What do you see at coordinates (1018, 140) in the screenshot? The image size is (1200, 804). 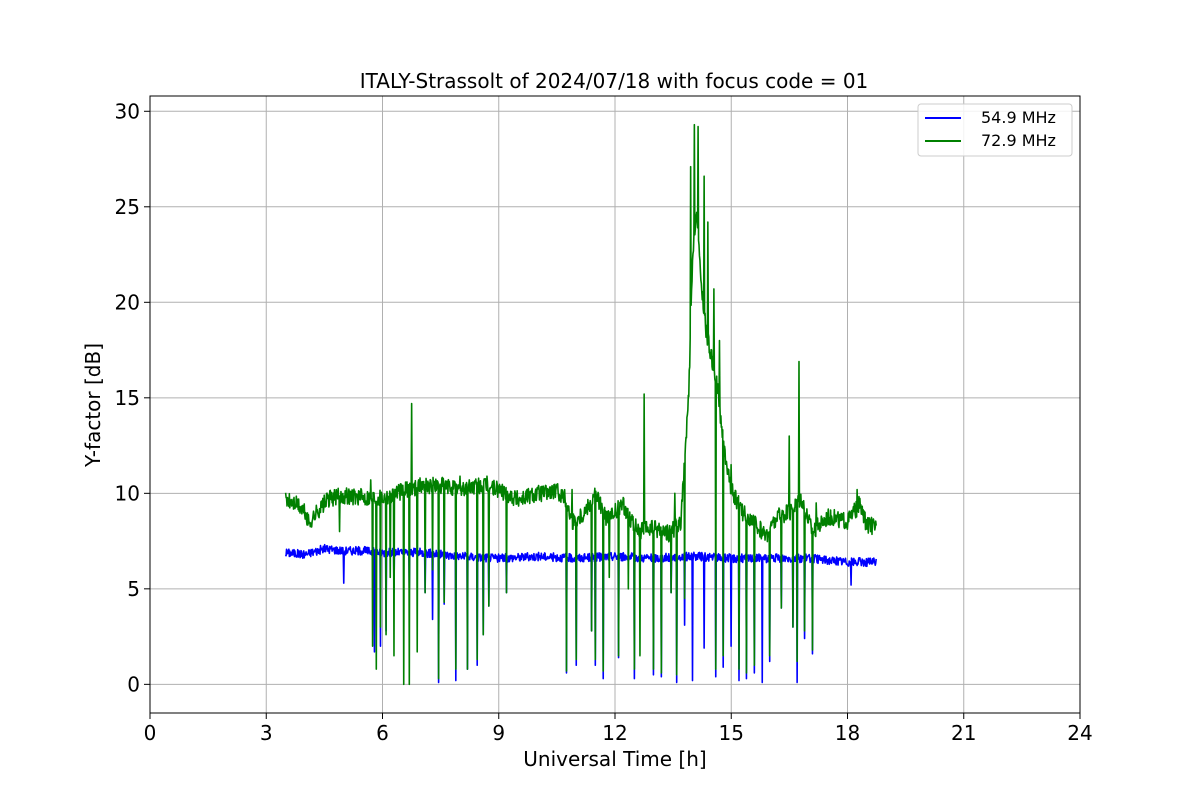 I see `legend-label-72-9-mhz: 72.9 MHz` at bounding box center [1018, 140].